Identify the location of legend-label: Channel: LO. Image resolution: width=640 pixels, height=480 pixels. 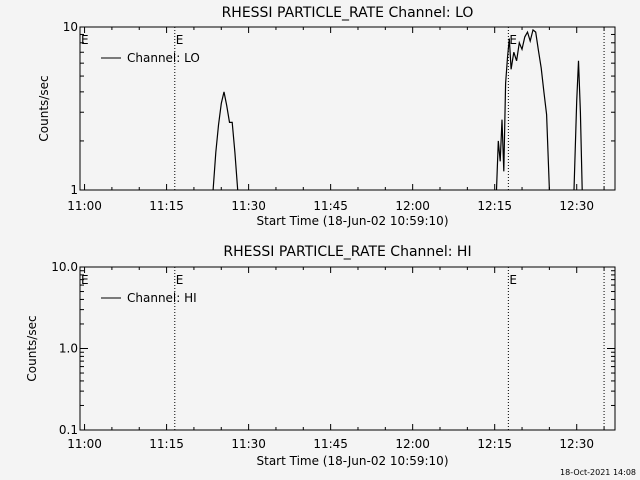
(163, 58).